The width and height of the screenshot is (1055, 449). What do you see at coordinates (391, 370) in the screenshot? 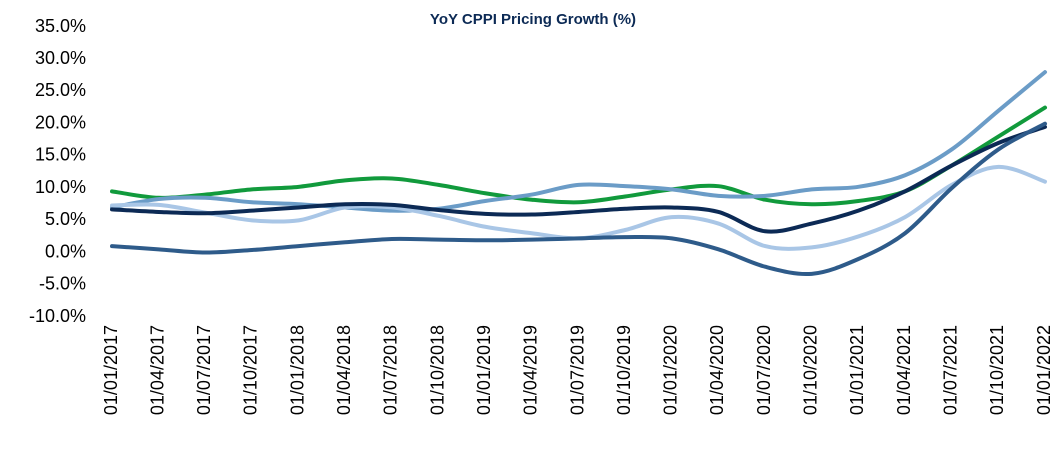
I see `x-tick-label: 01/07/2018` at bounding box center [391, 370].